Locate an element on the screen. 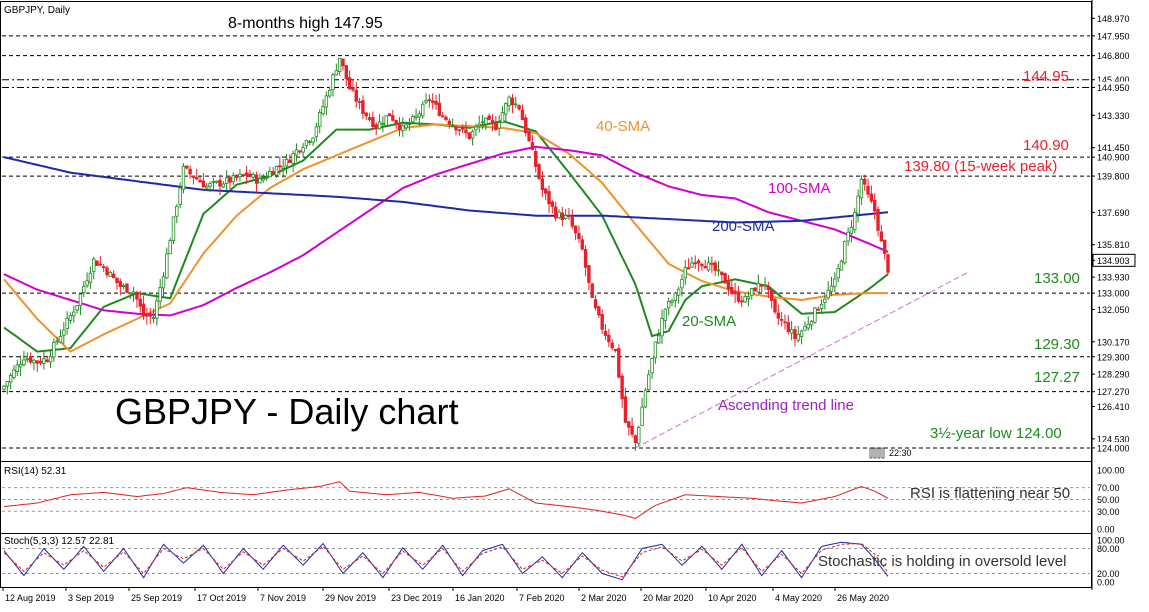  rsi-tick-label: 0.00 is located at coordinates (1106, 530).